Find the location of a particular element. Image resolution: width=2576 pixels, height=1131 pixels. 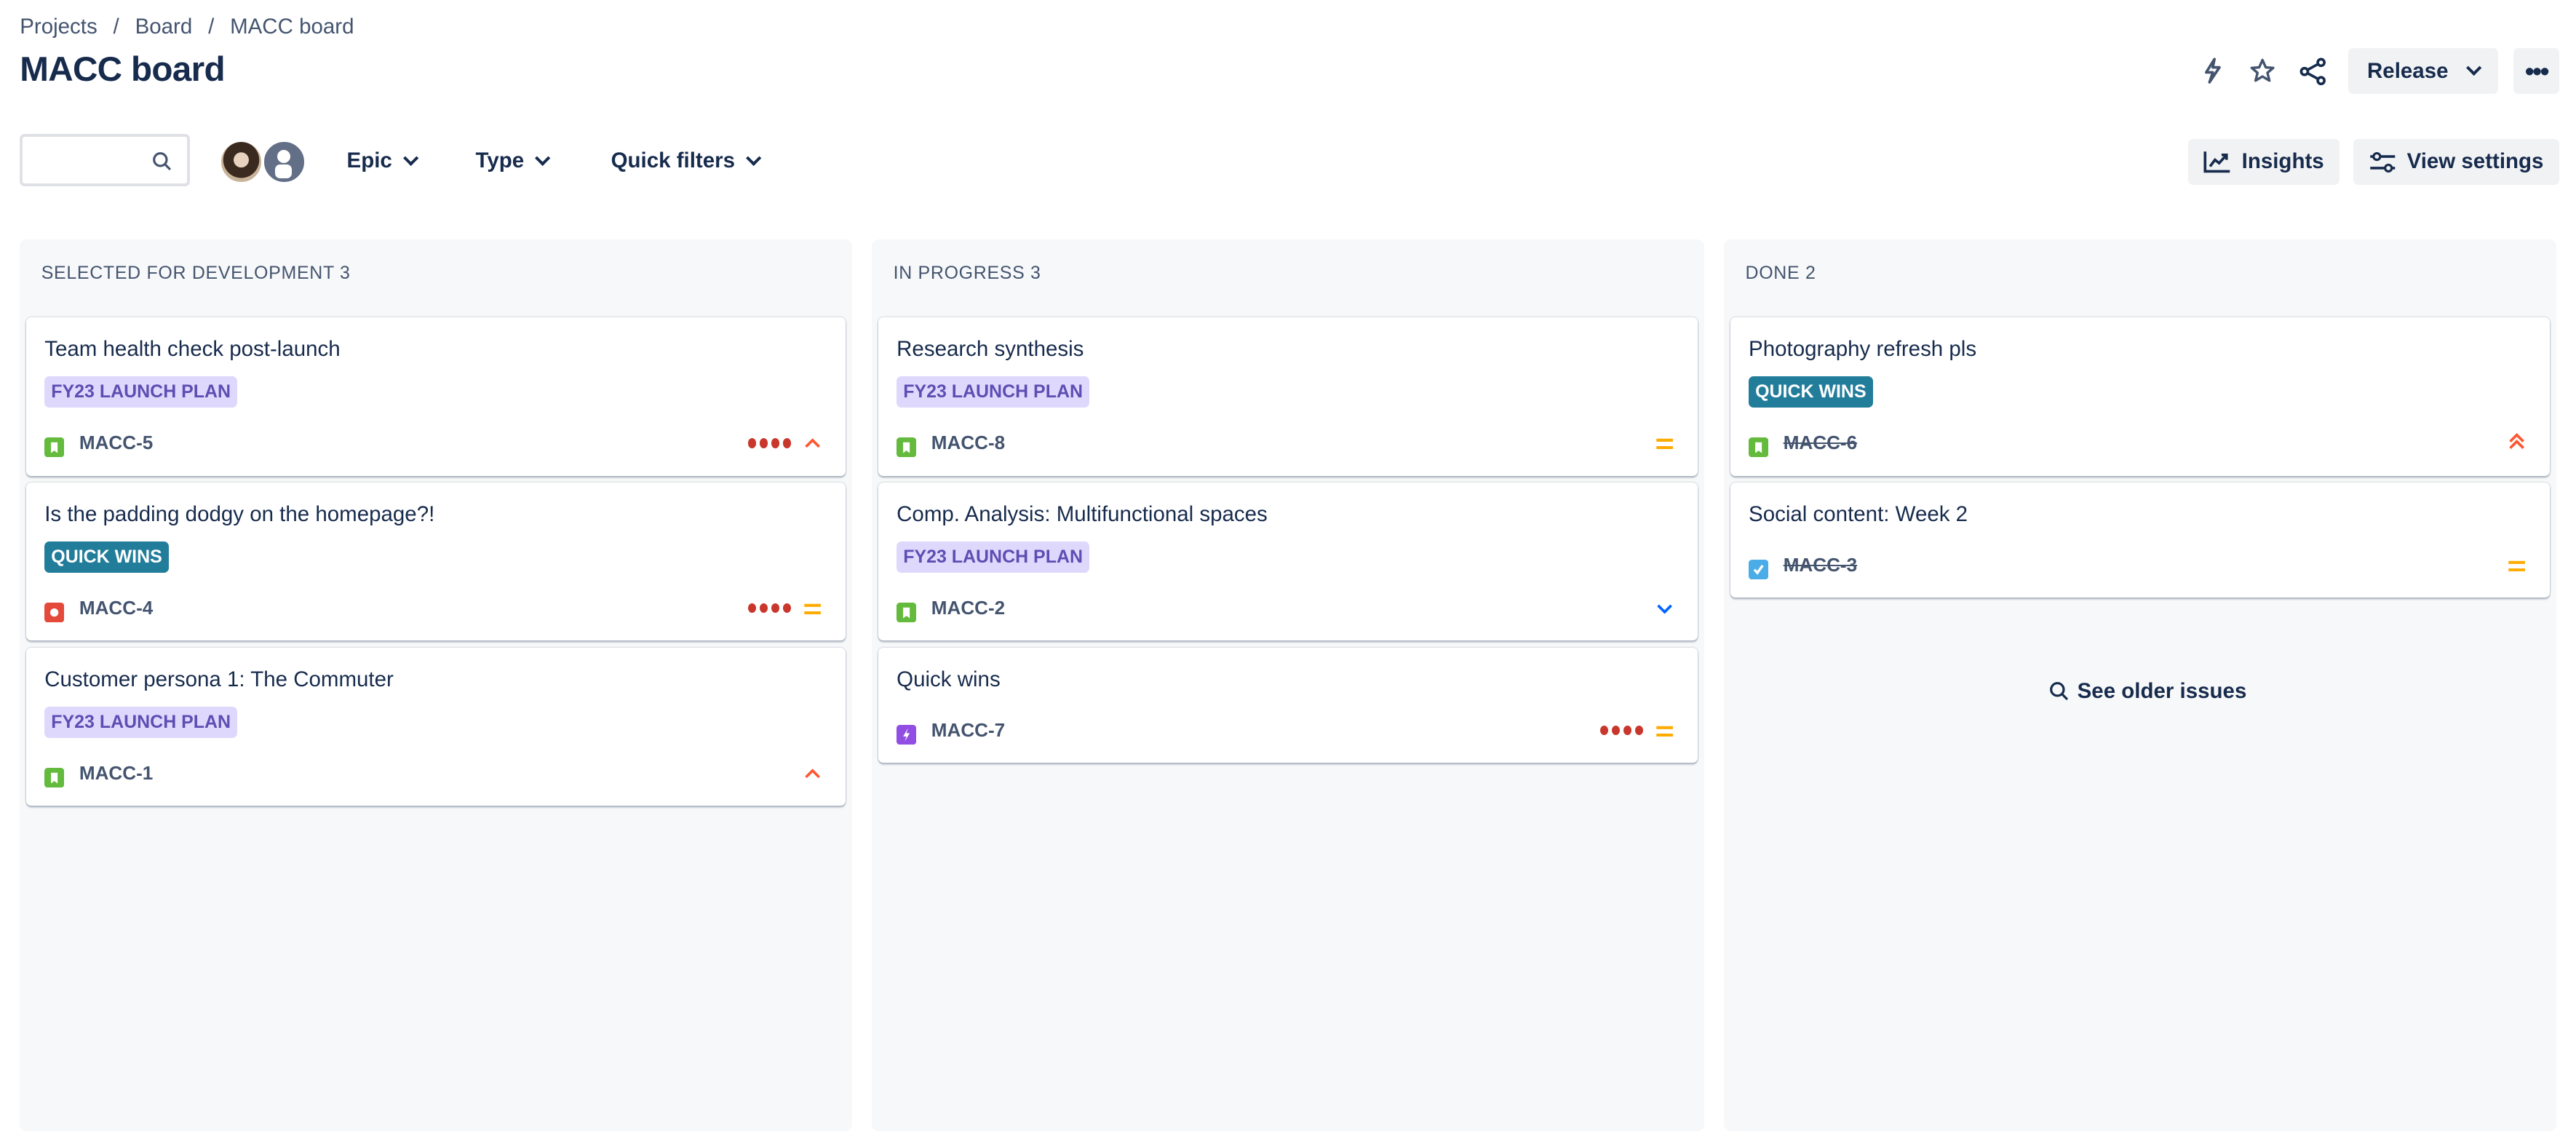

issue-card: Quick wins MACC-7 is located at coordinates (1288, 705).